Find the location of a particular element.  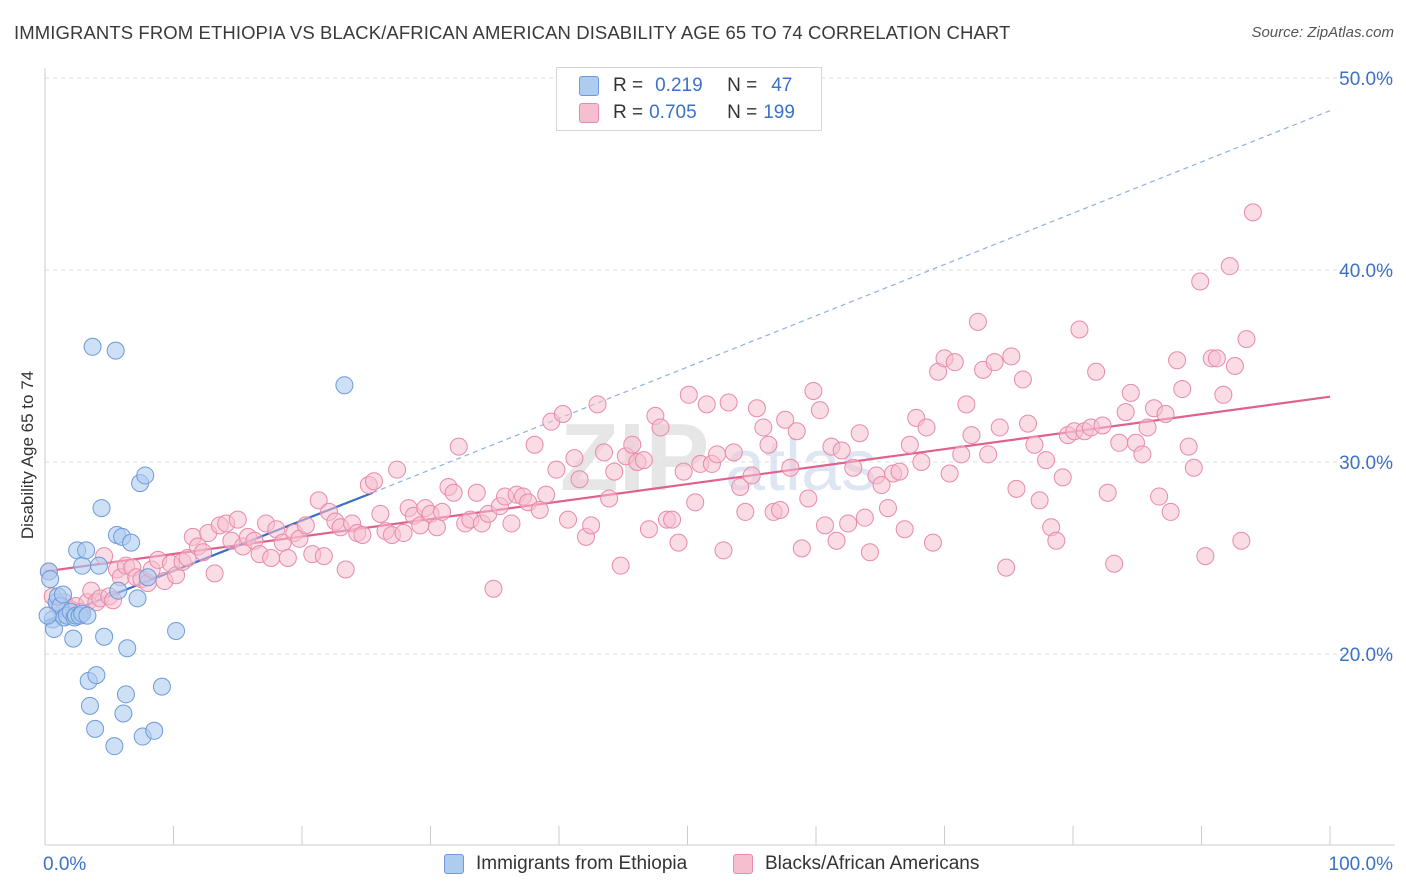

legend-swatch-ethiopia is located at coordinates (589, 86).